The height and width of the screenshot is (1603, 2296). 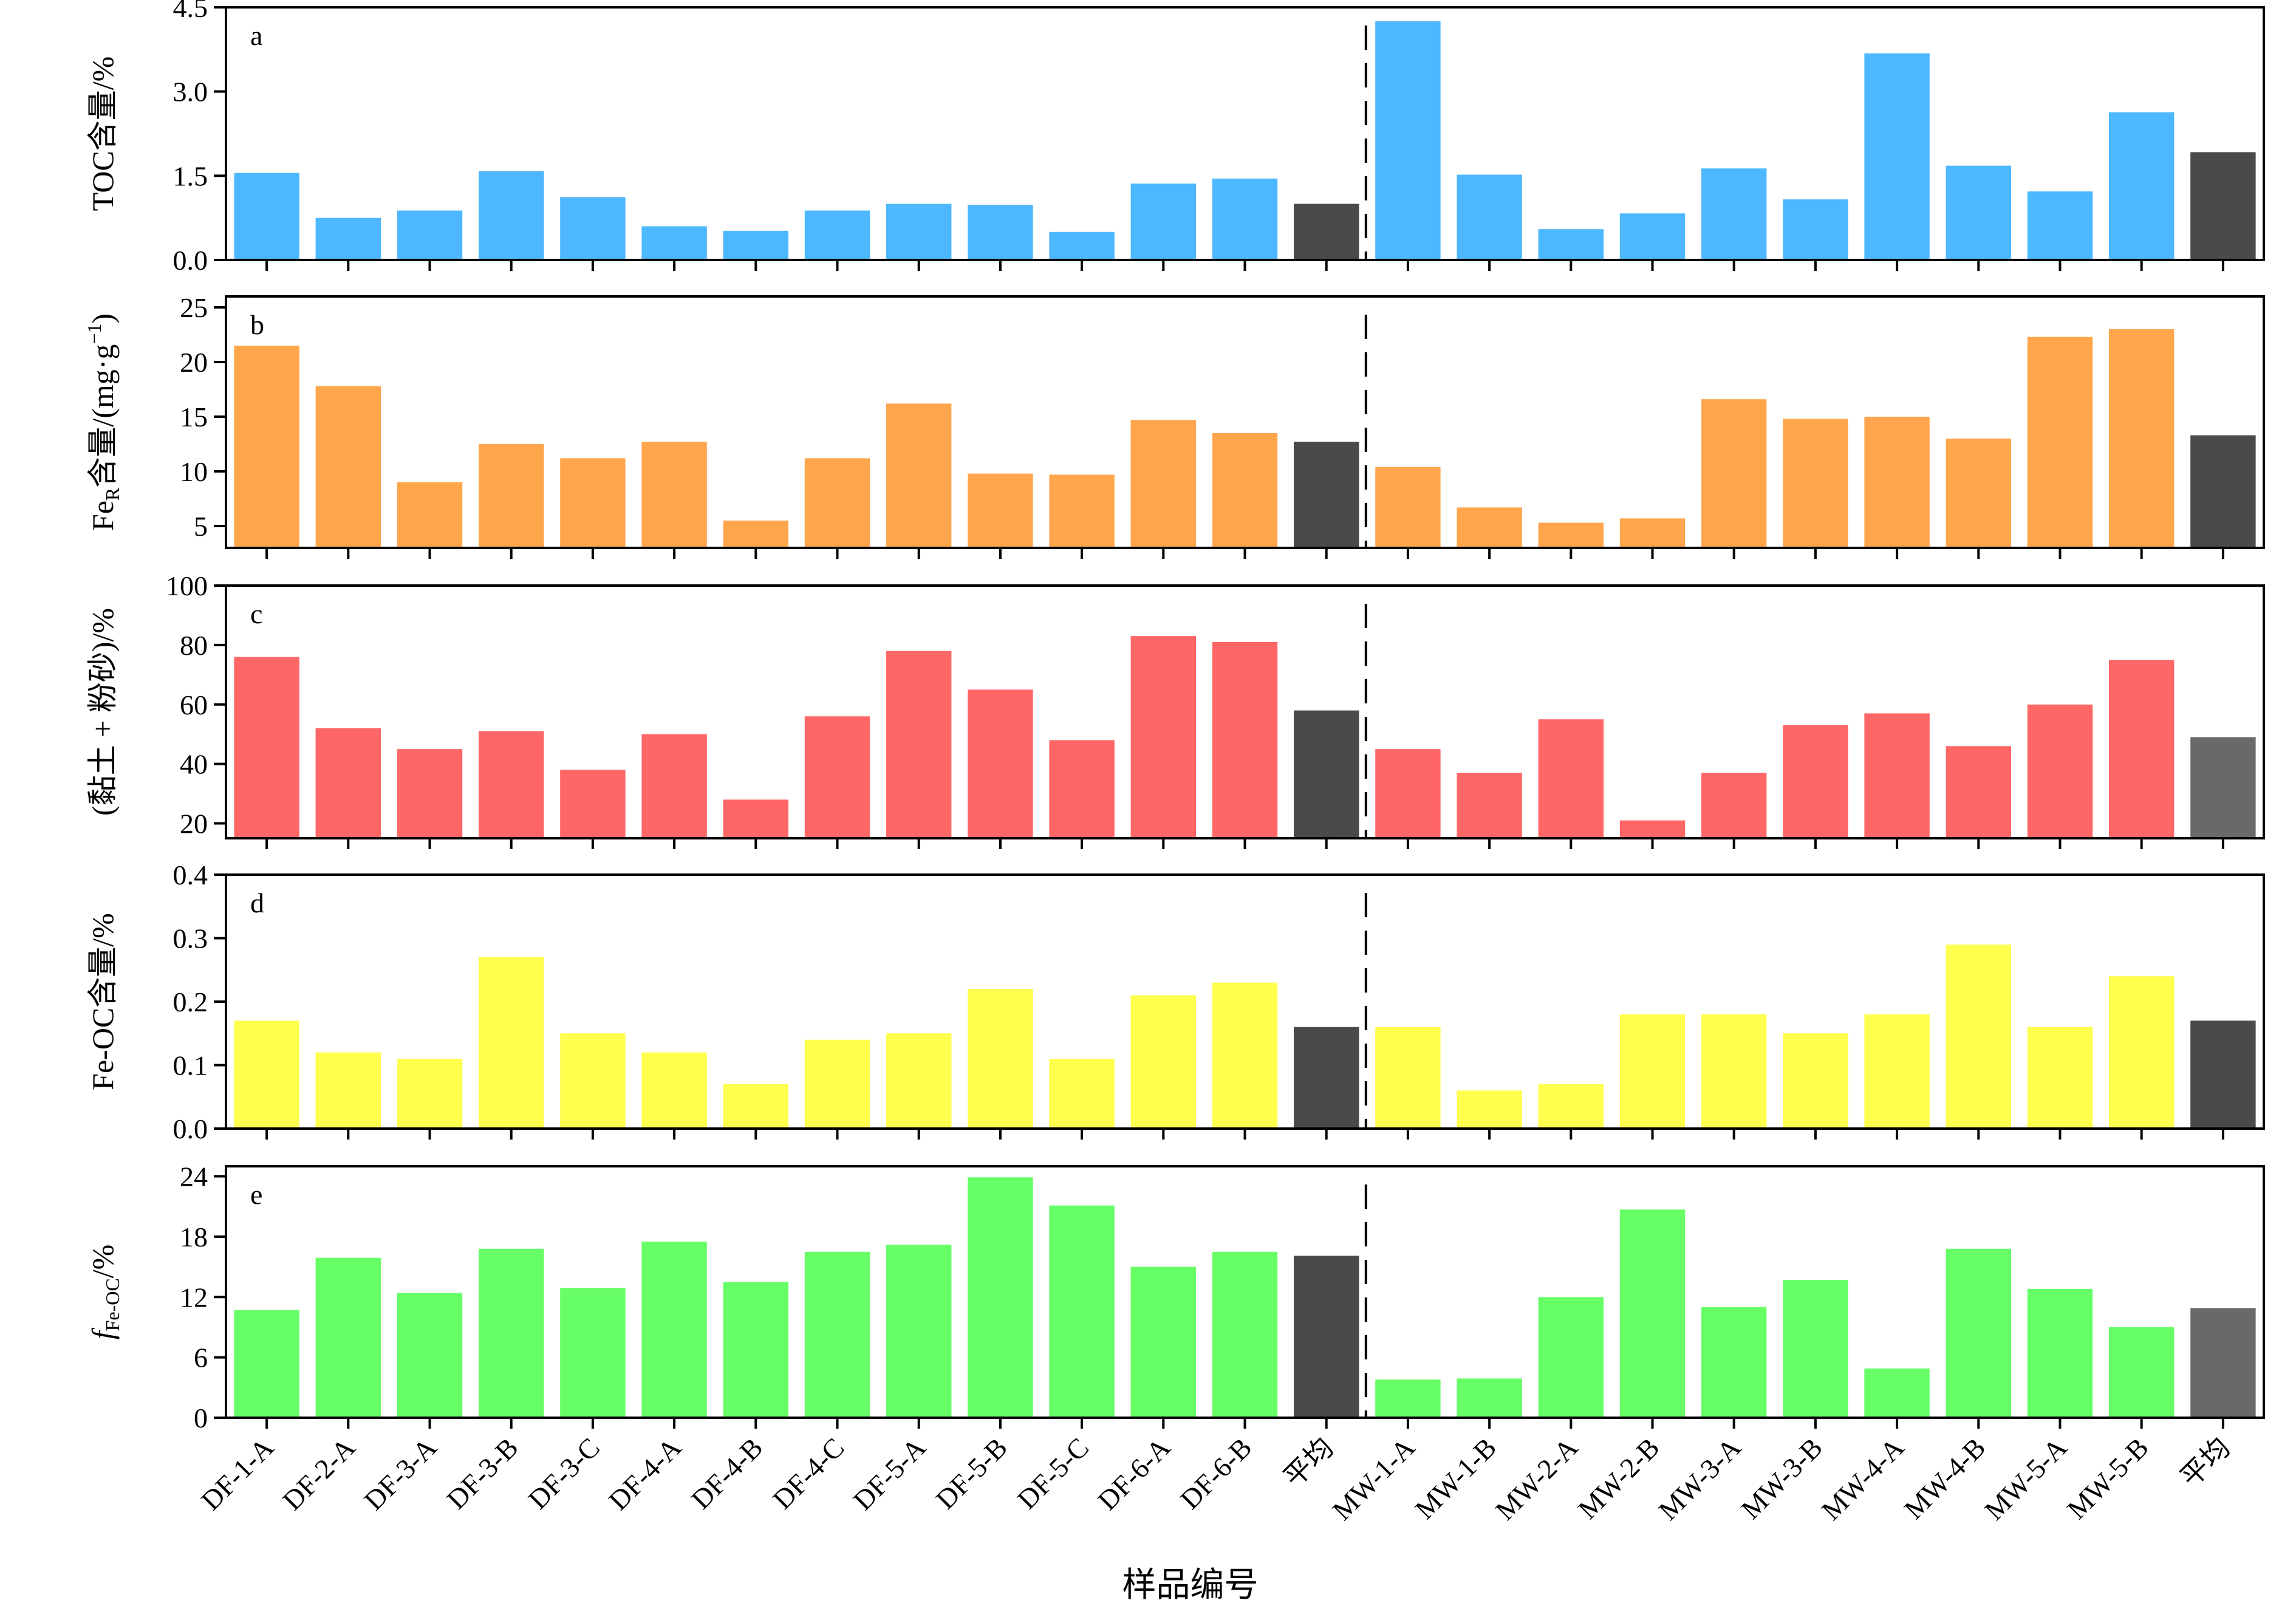 What do you see at coordinates (190, 1128) in the screenshot?
I see `y-tick-label-d-0: 0.0` at bounding box center [190, 1128].